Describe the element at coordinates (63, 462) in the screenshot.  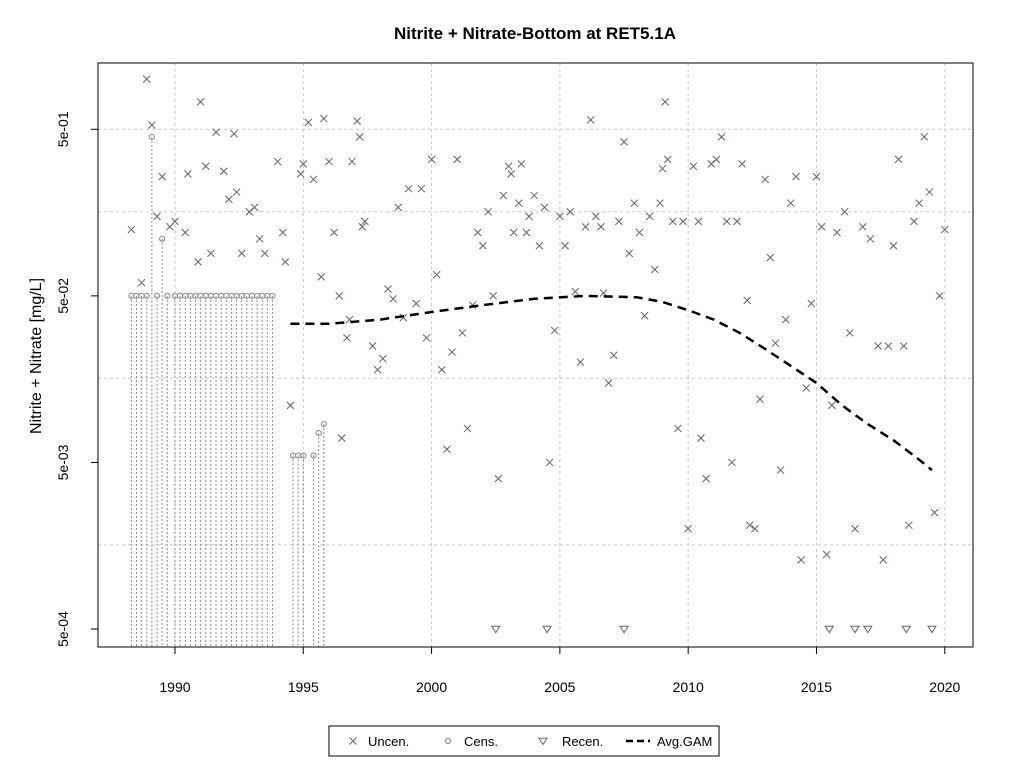
I see `y-tick-label: 5e-03` at that location.